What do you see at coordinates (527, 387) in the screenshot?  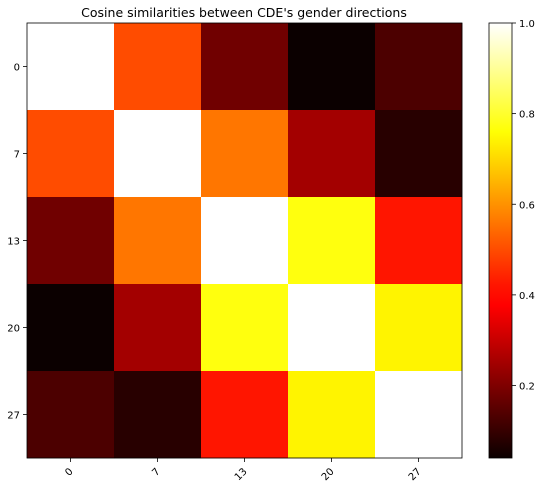 I see `colorbar-tick-label: 0.2` at bounding box center [527, 387].